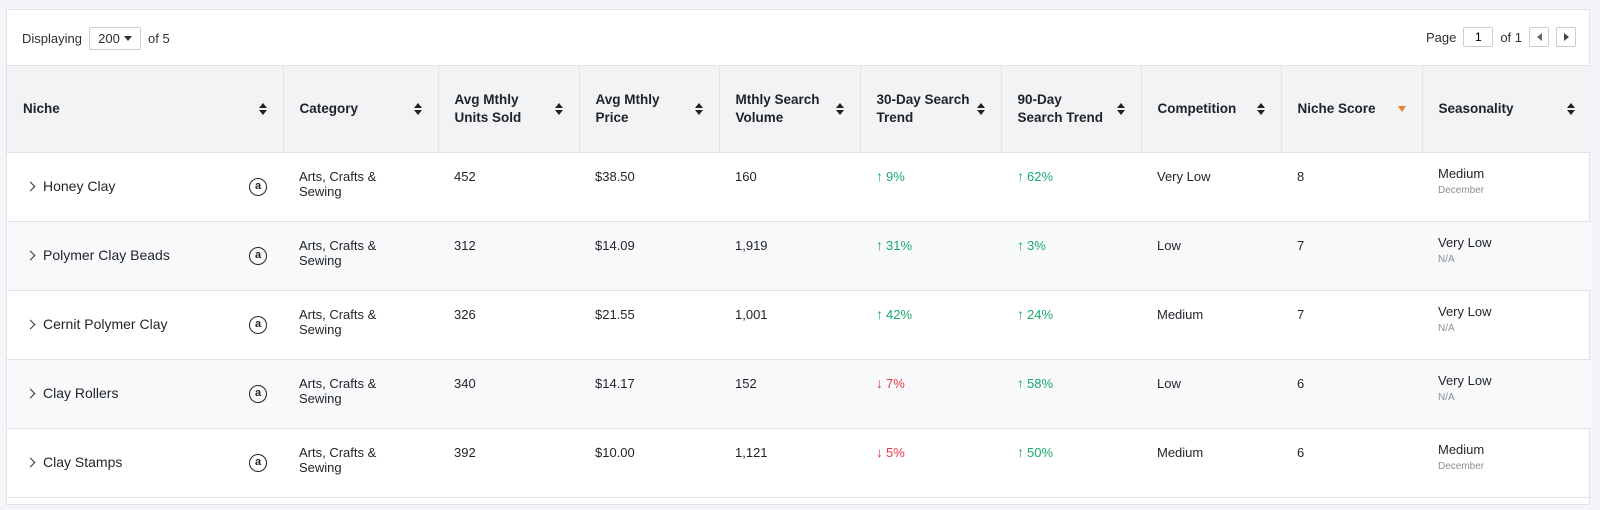 The image size is (1600, 510). What do you see at coordinates (1169, 383) in the screenshot?
I see `cell-competition: Low` at bounding box center [1169, 383].